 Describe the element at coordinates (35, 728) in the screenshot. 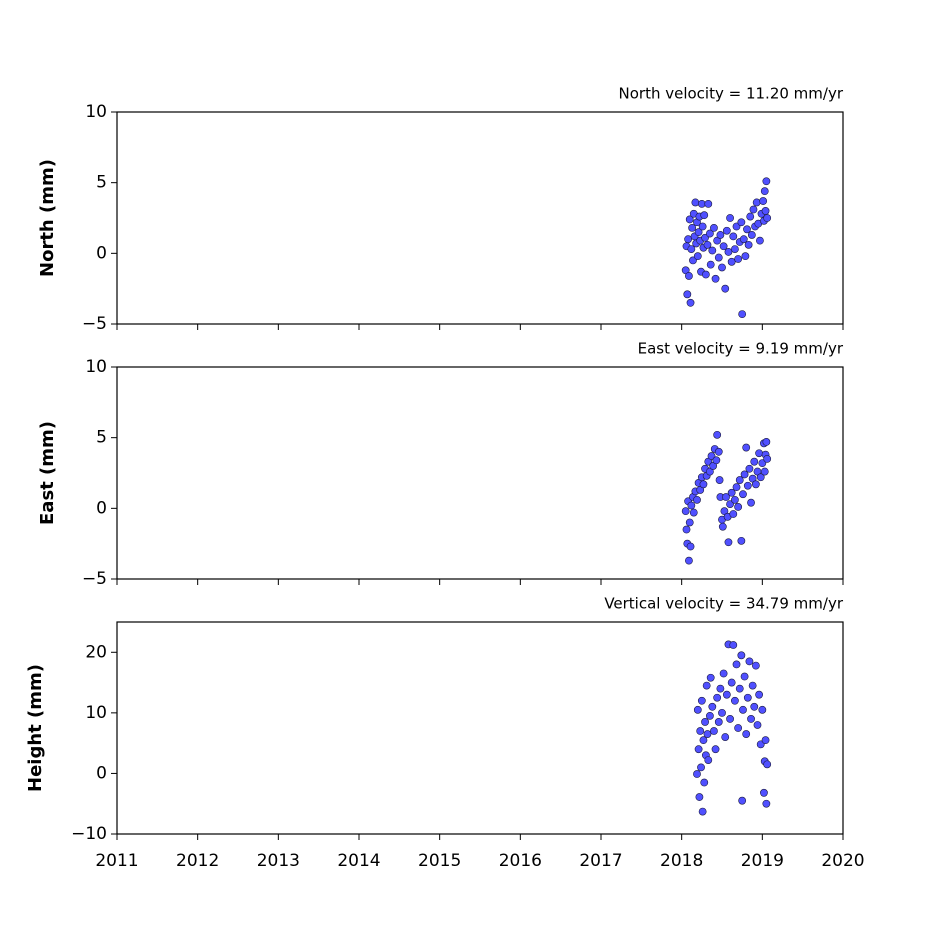

I see `y-axis-label: Height (mm)` at that location.